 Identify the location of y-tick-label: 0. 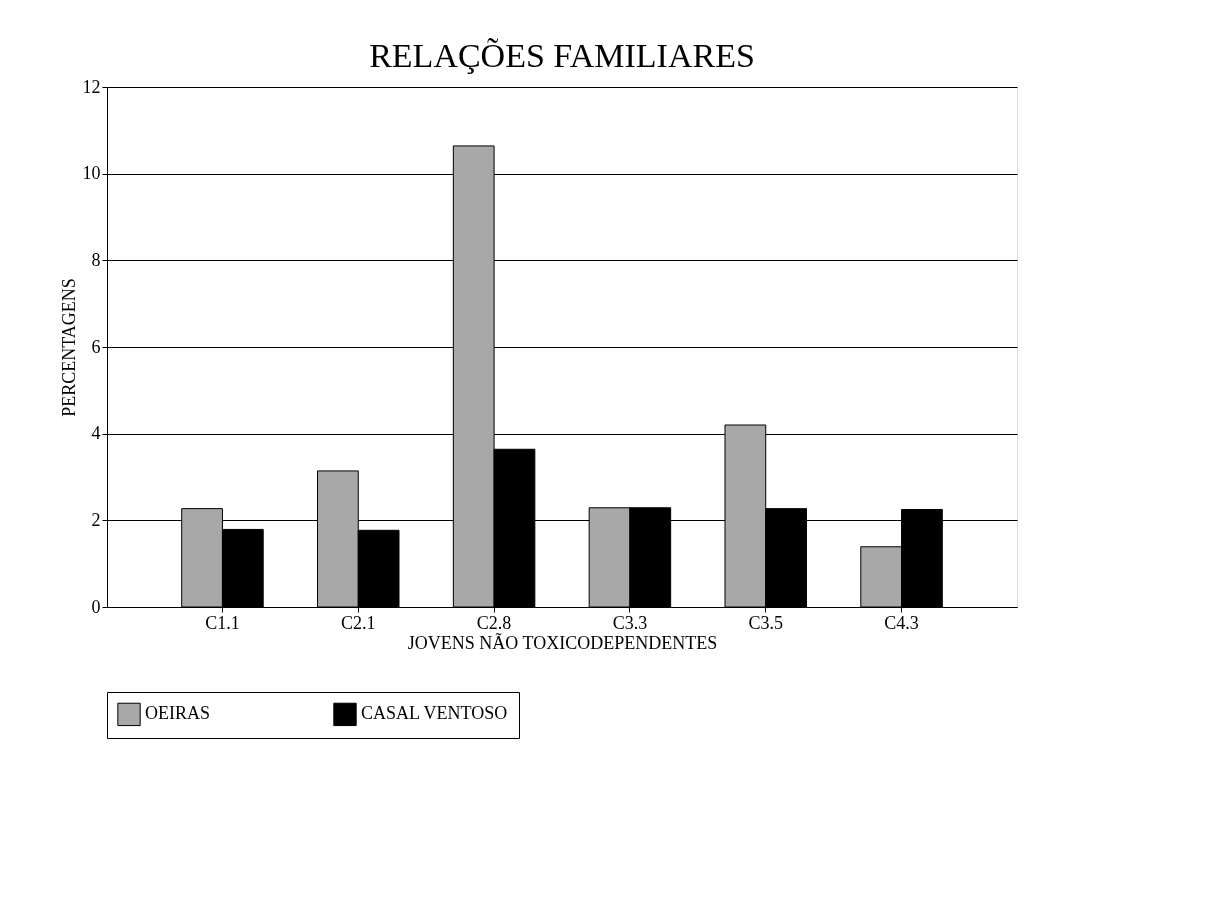
(96, 606).